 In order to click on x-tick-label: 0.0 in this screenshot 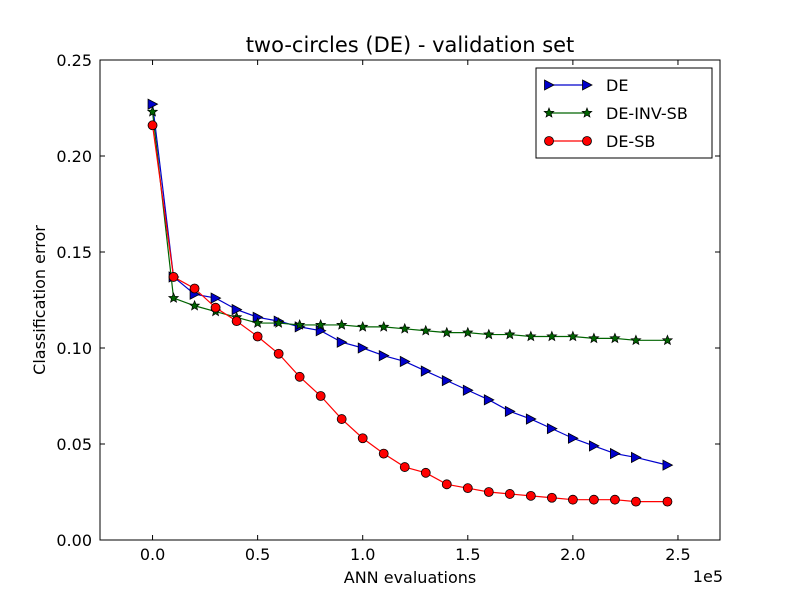, I will do `click(152, 554)`.